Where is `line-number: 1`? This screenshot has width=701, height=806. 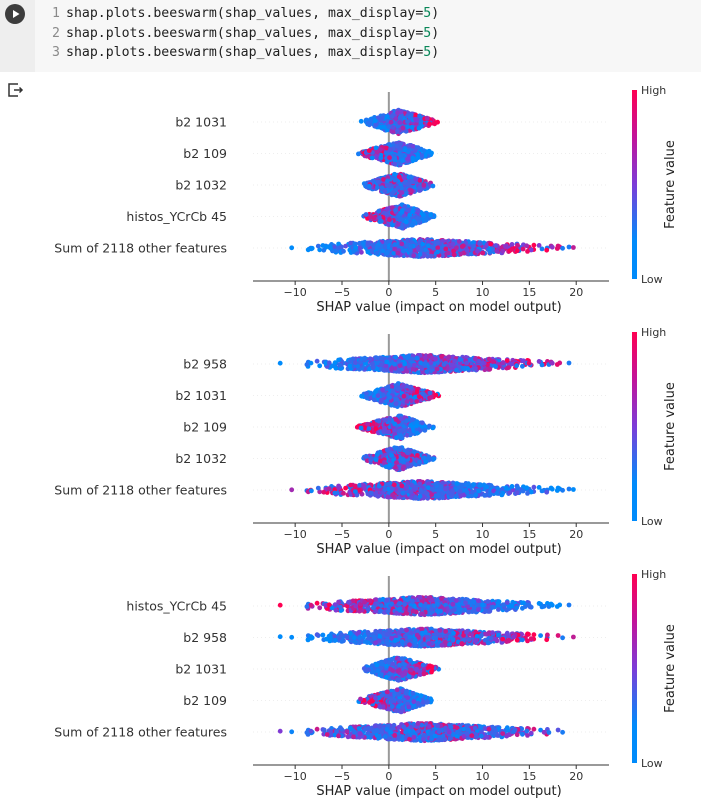
line-number: 1 is located at coordinates (50, 14).